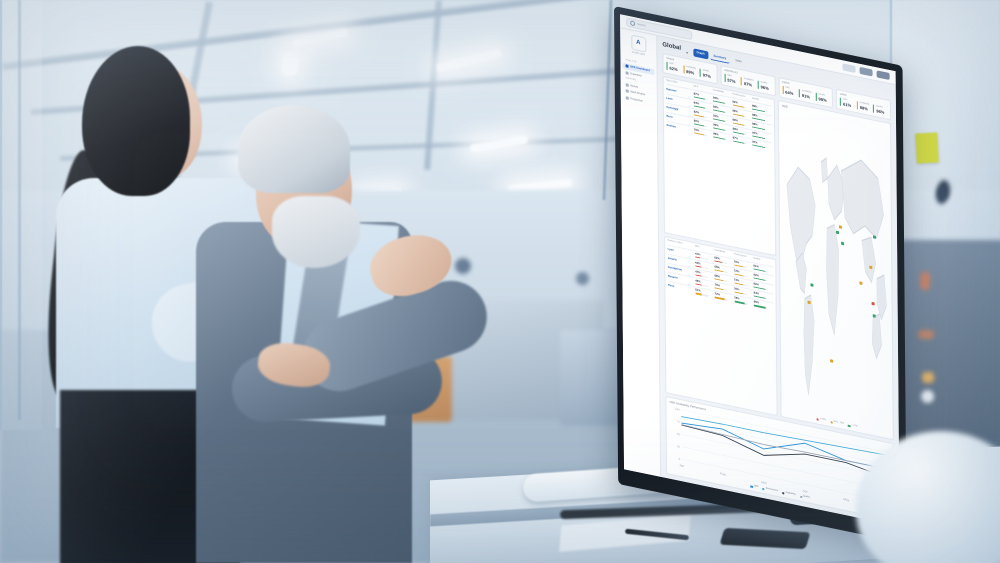  Describe the element at coordinates (669, 98) in the screenshot. I see `site-name: Leon` at that location.